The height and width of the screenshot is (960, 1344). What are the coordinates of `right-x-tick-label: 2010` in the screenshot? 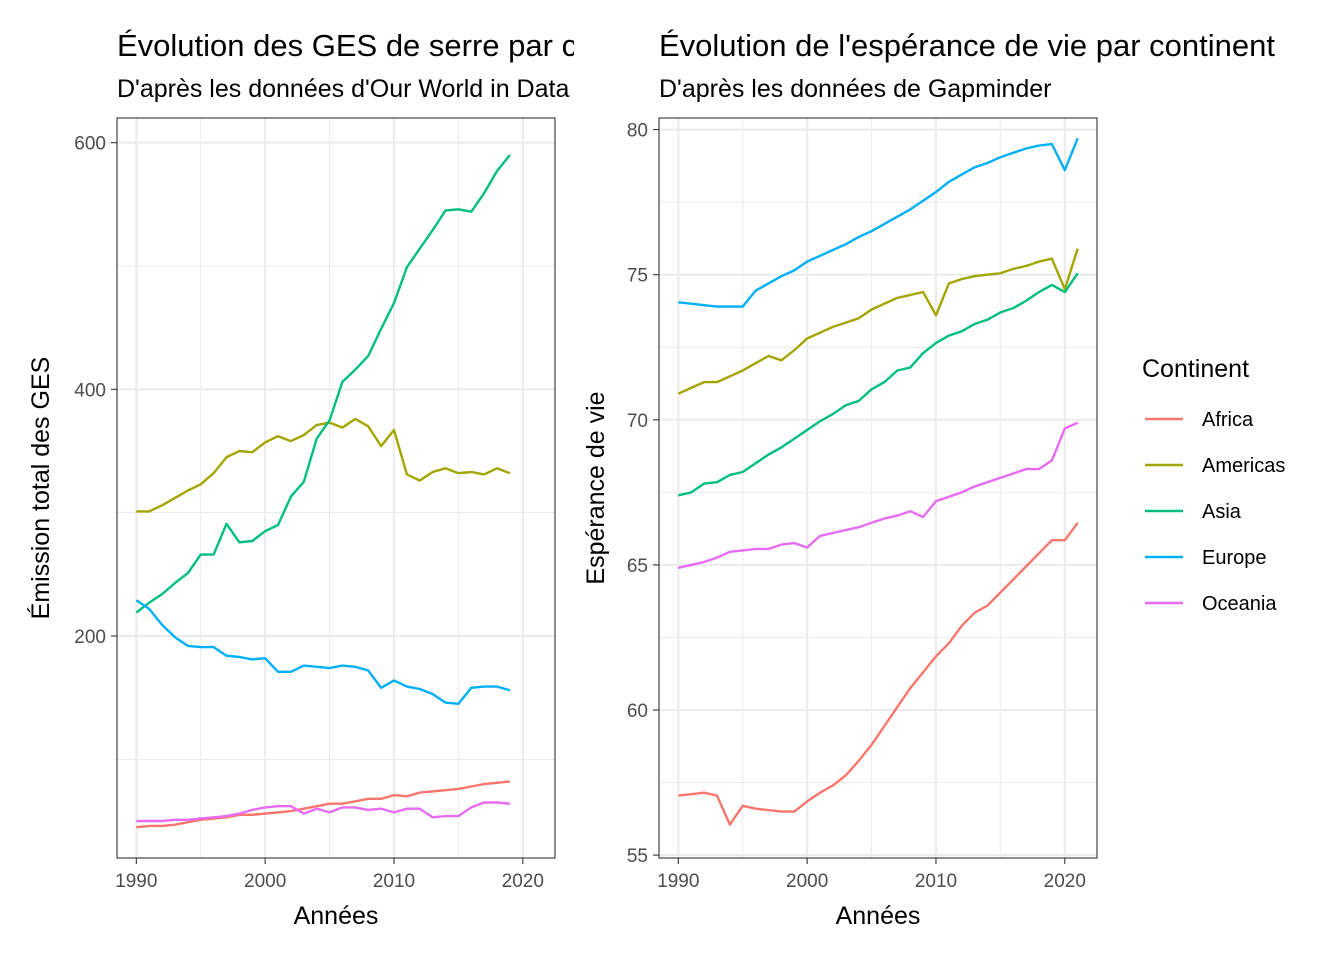 It's located at (936, 881).